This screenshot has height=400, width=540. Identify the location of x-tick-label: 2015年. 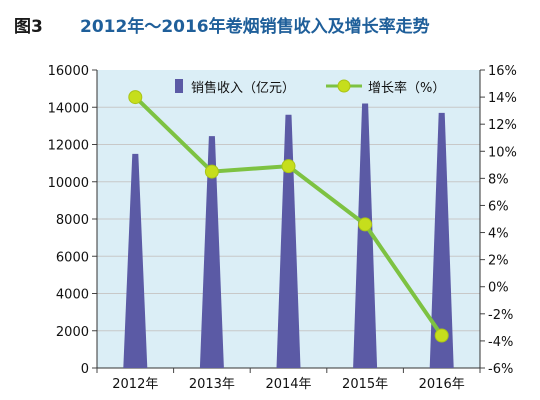
(365, 384).